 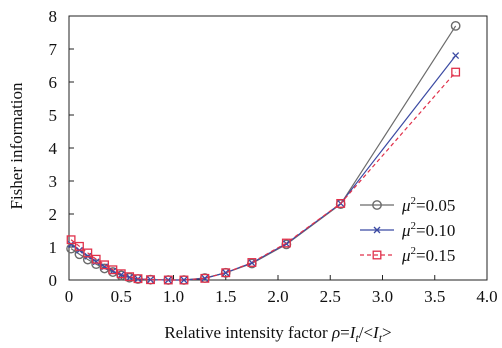 I want to click on x-axis-label-eq: =, so click(x=345, y=332).